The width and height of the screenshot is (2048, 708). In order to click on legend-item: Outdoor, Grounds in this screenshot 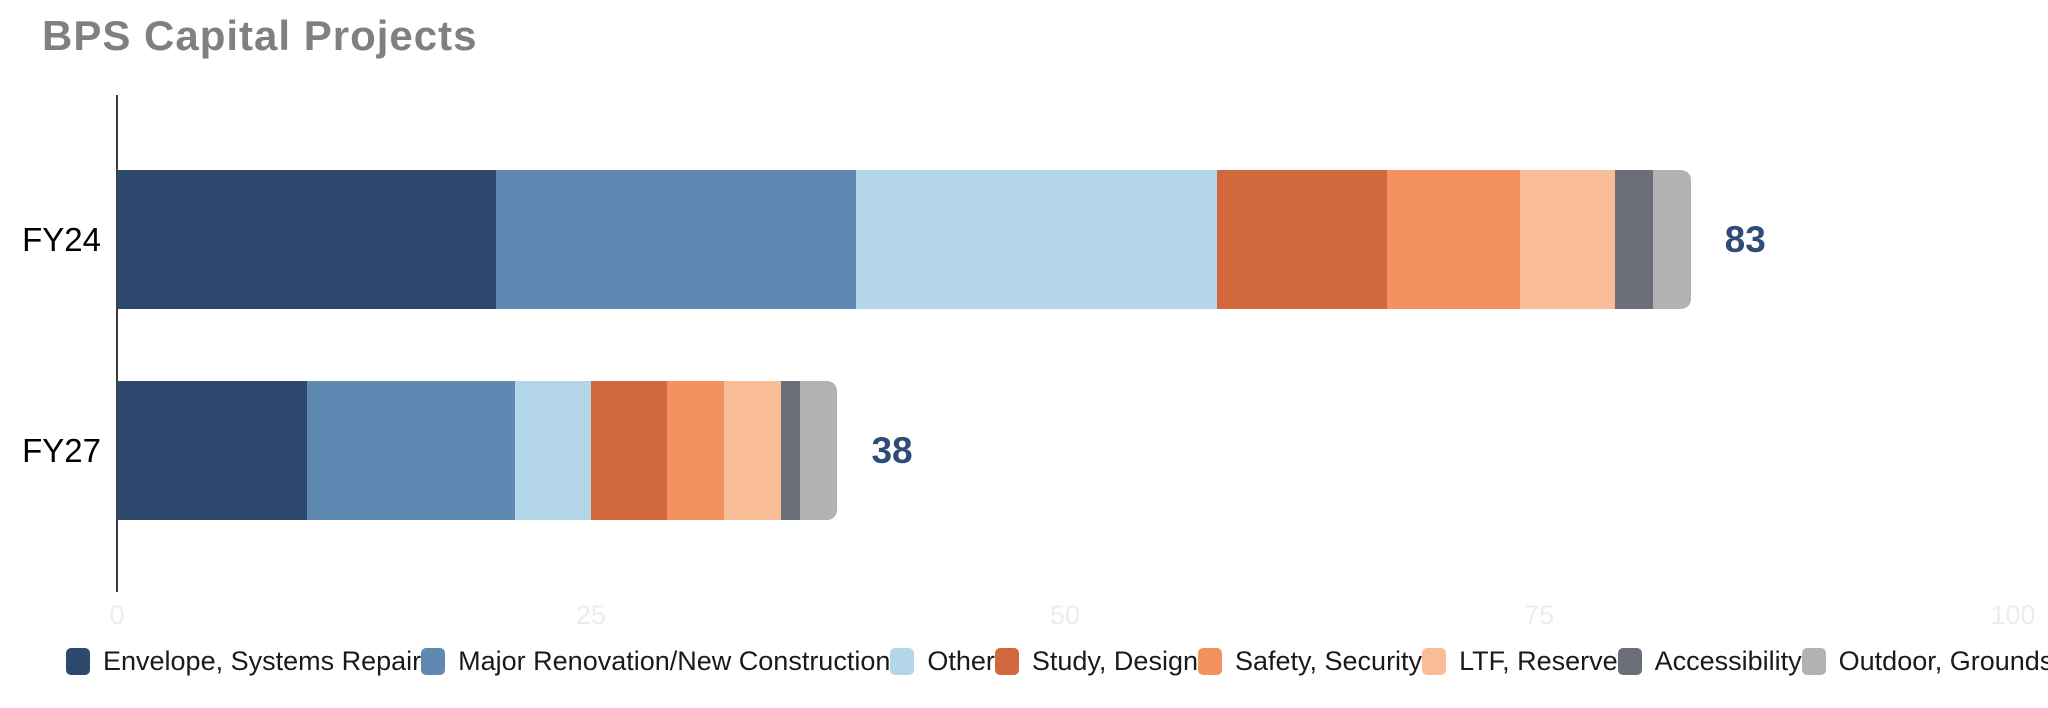, I will do `click(1924, 661)`.